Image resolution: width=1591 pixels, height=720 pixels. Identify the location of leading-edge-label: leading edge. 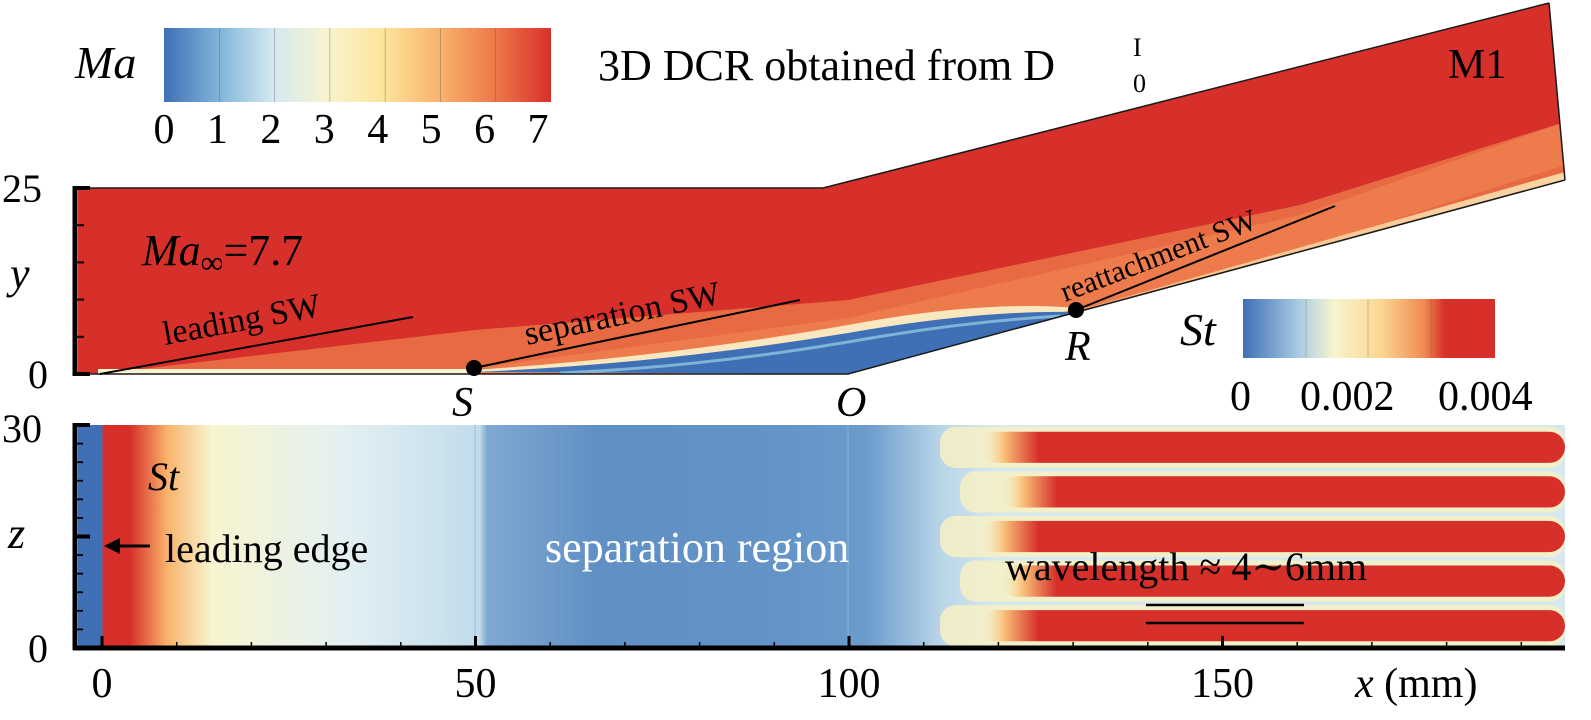
(266, 548).